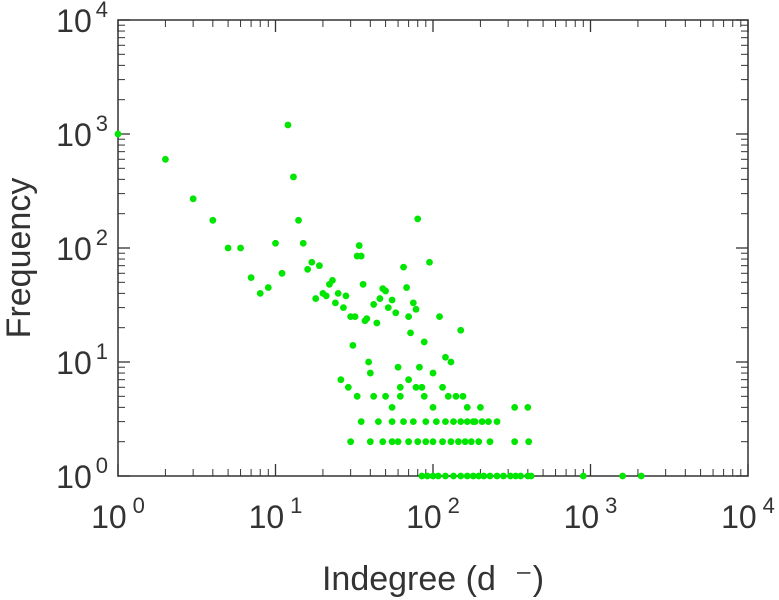 The image size is (779, 600). Describe the element at coordinates (19, 258) in the screenshot. I see `y-axis-label: Frequency` at that location.